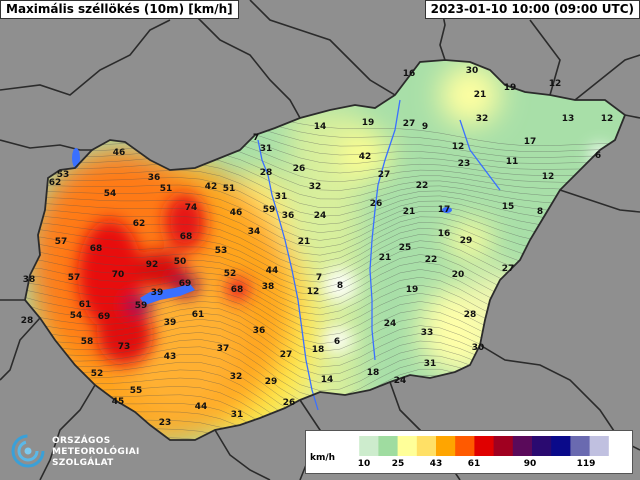  Describe the element at coordinates (118, 402) in the screenshot. I see `gust-label: 45` at that location.